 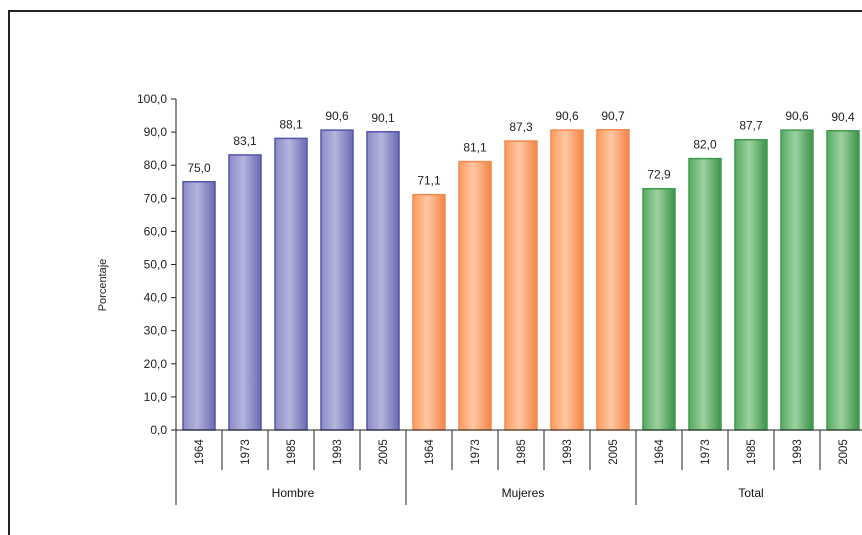 I want to click on data-label: 87,3, so click(x=521, y=127).